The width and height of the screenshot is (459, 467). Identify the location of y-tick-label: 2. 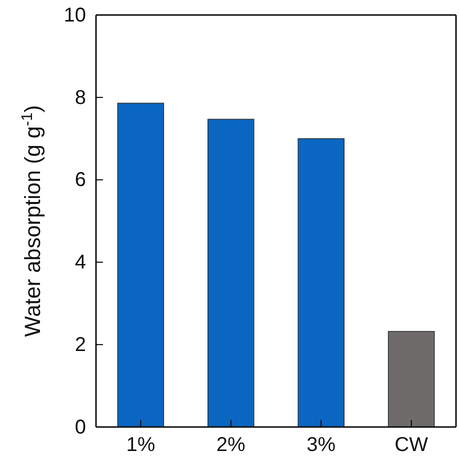
(80, 345).